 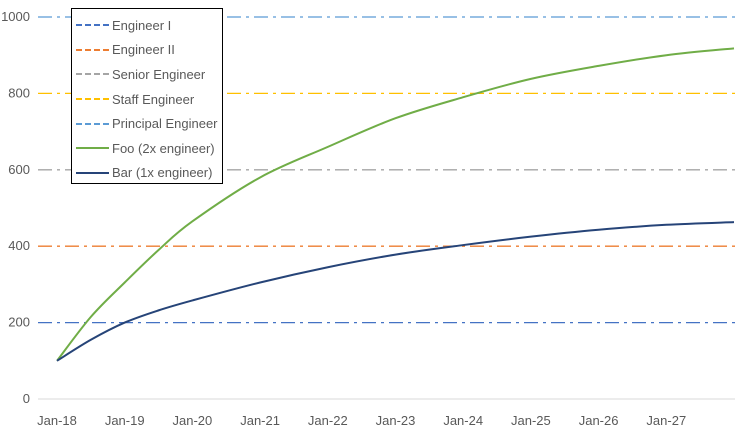 I want to click on legend-label: Engineer I, so click(x=142, y=25).